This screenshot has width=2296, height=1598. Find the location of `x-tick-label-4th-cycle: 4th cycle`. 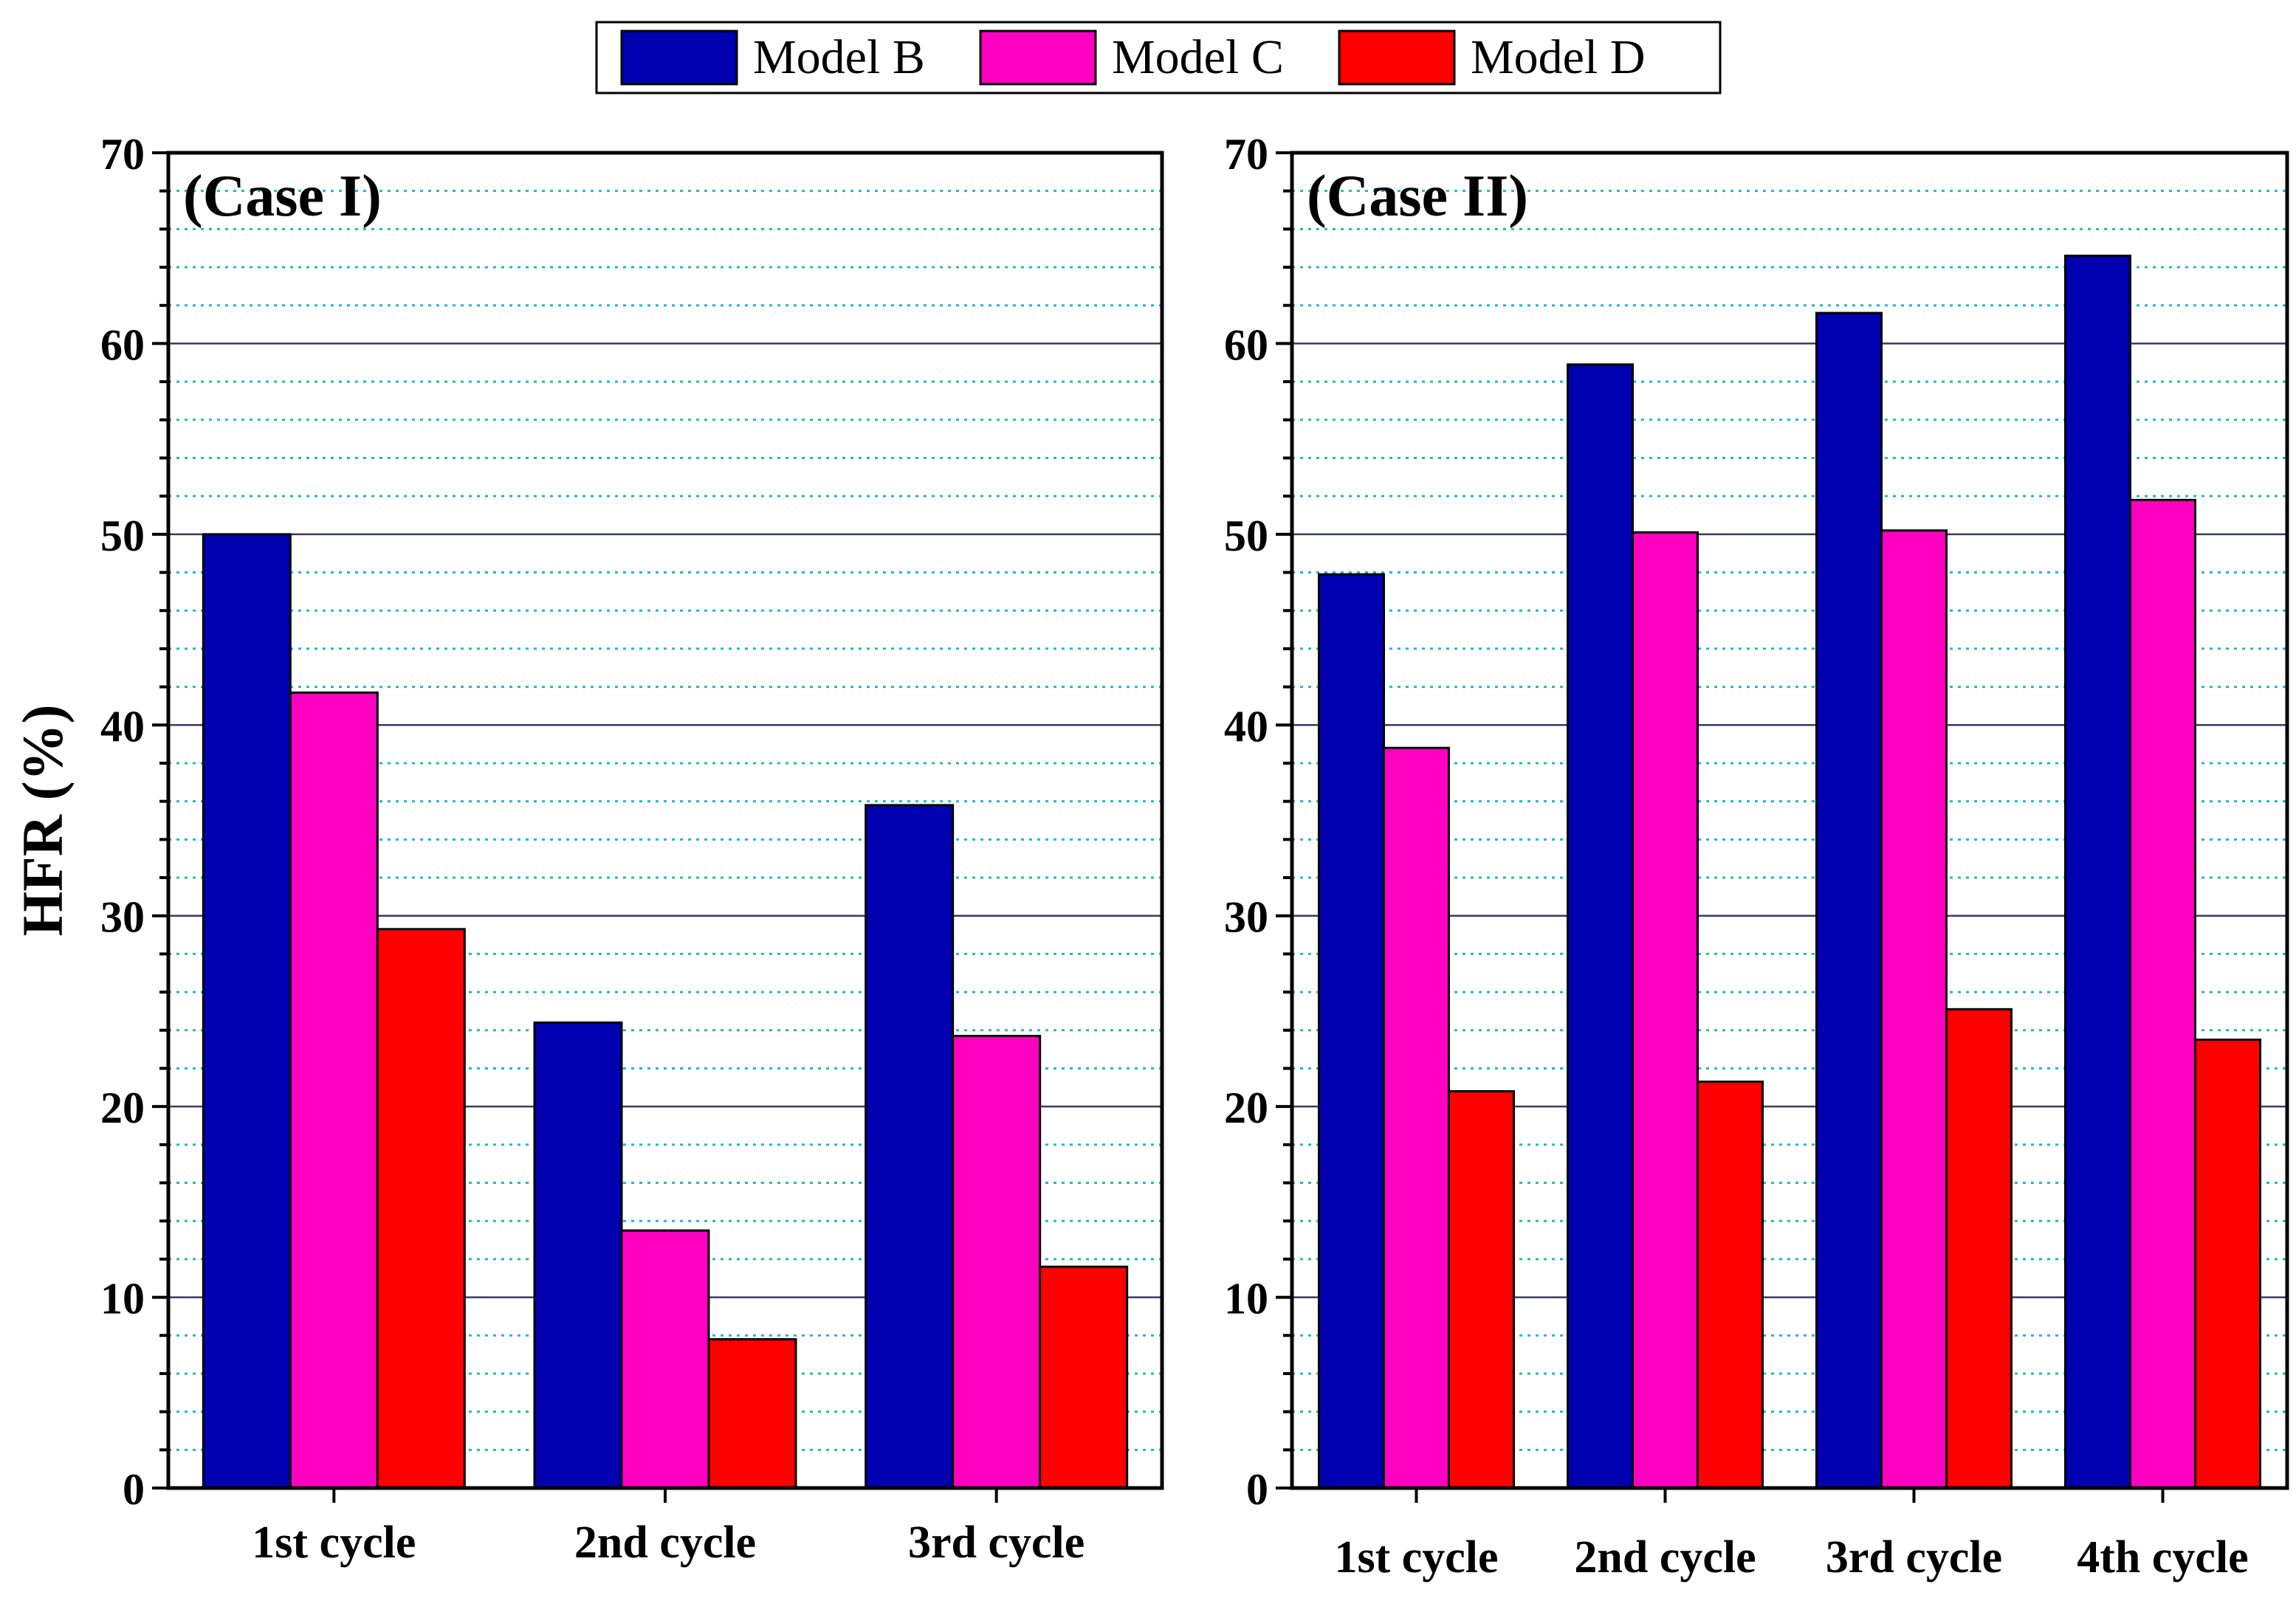

x-tick-label-4th-cycle: 4th cycle is located at coordinates (2163, 1557).